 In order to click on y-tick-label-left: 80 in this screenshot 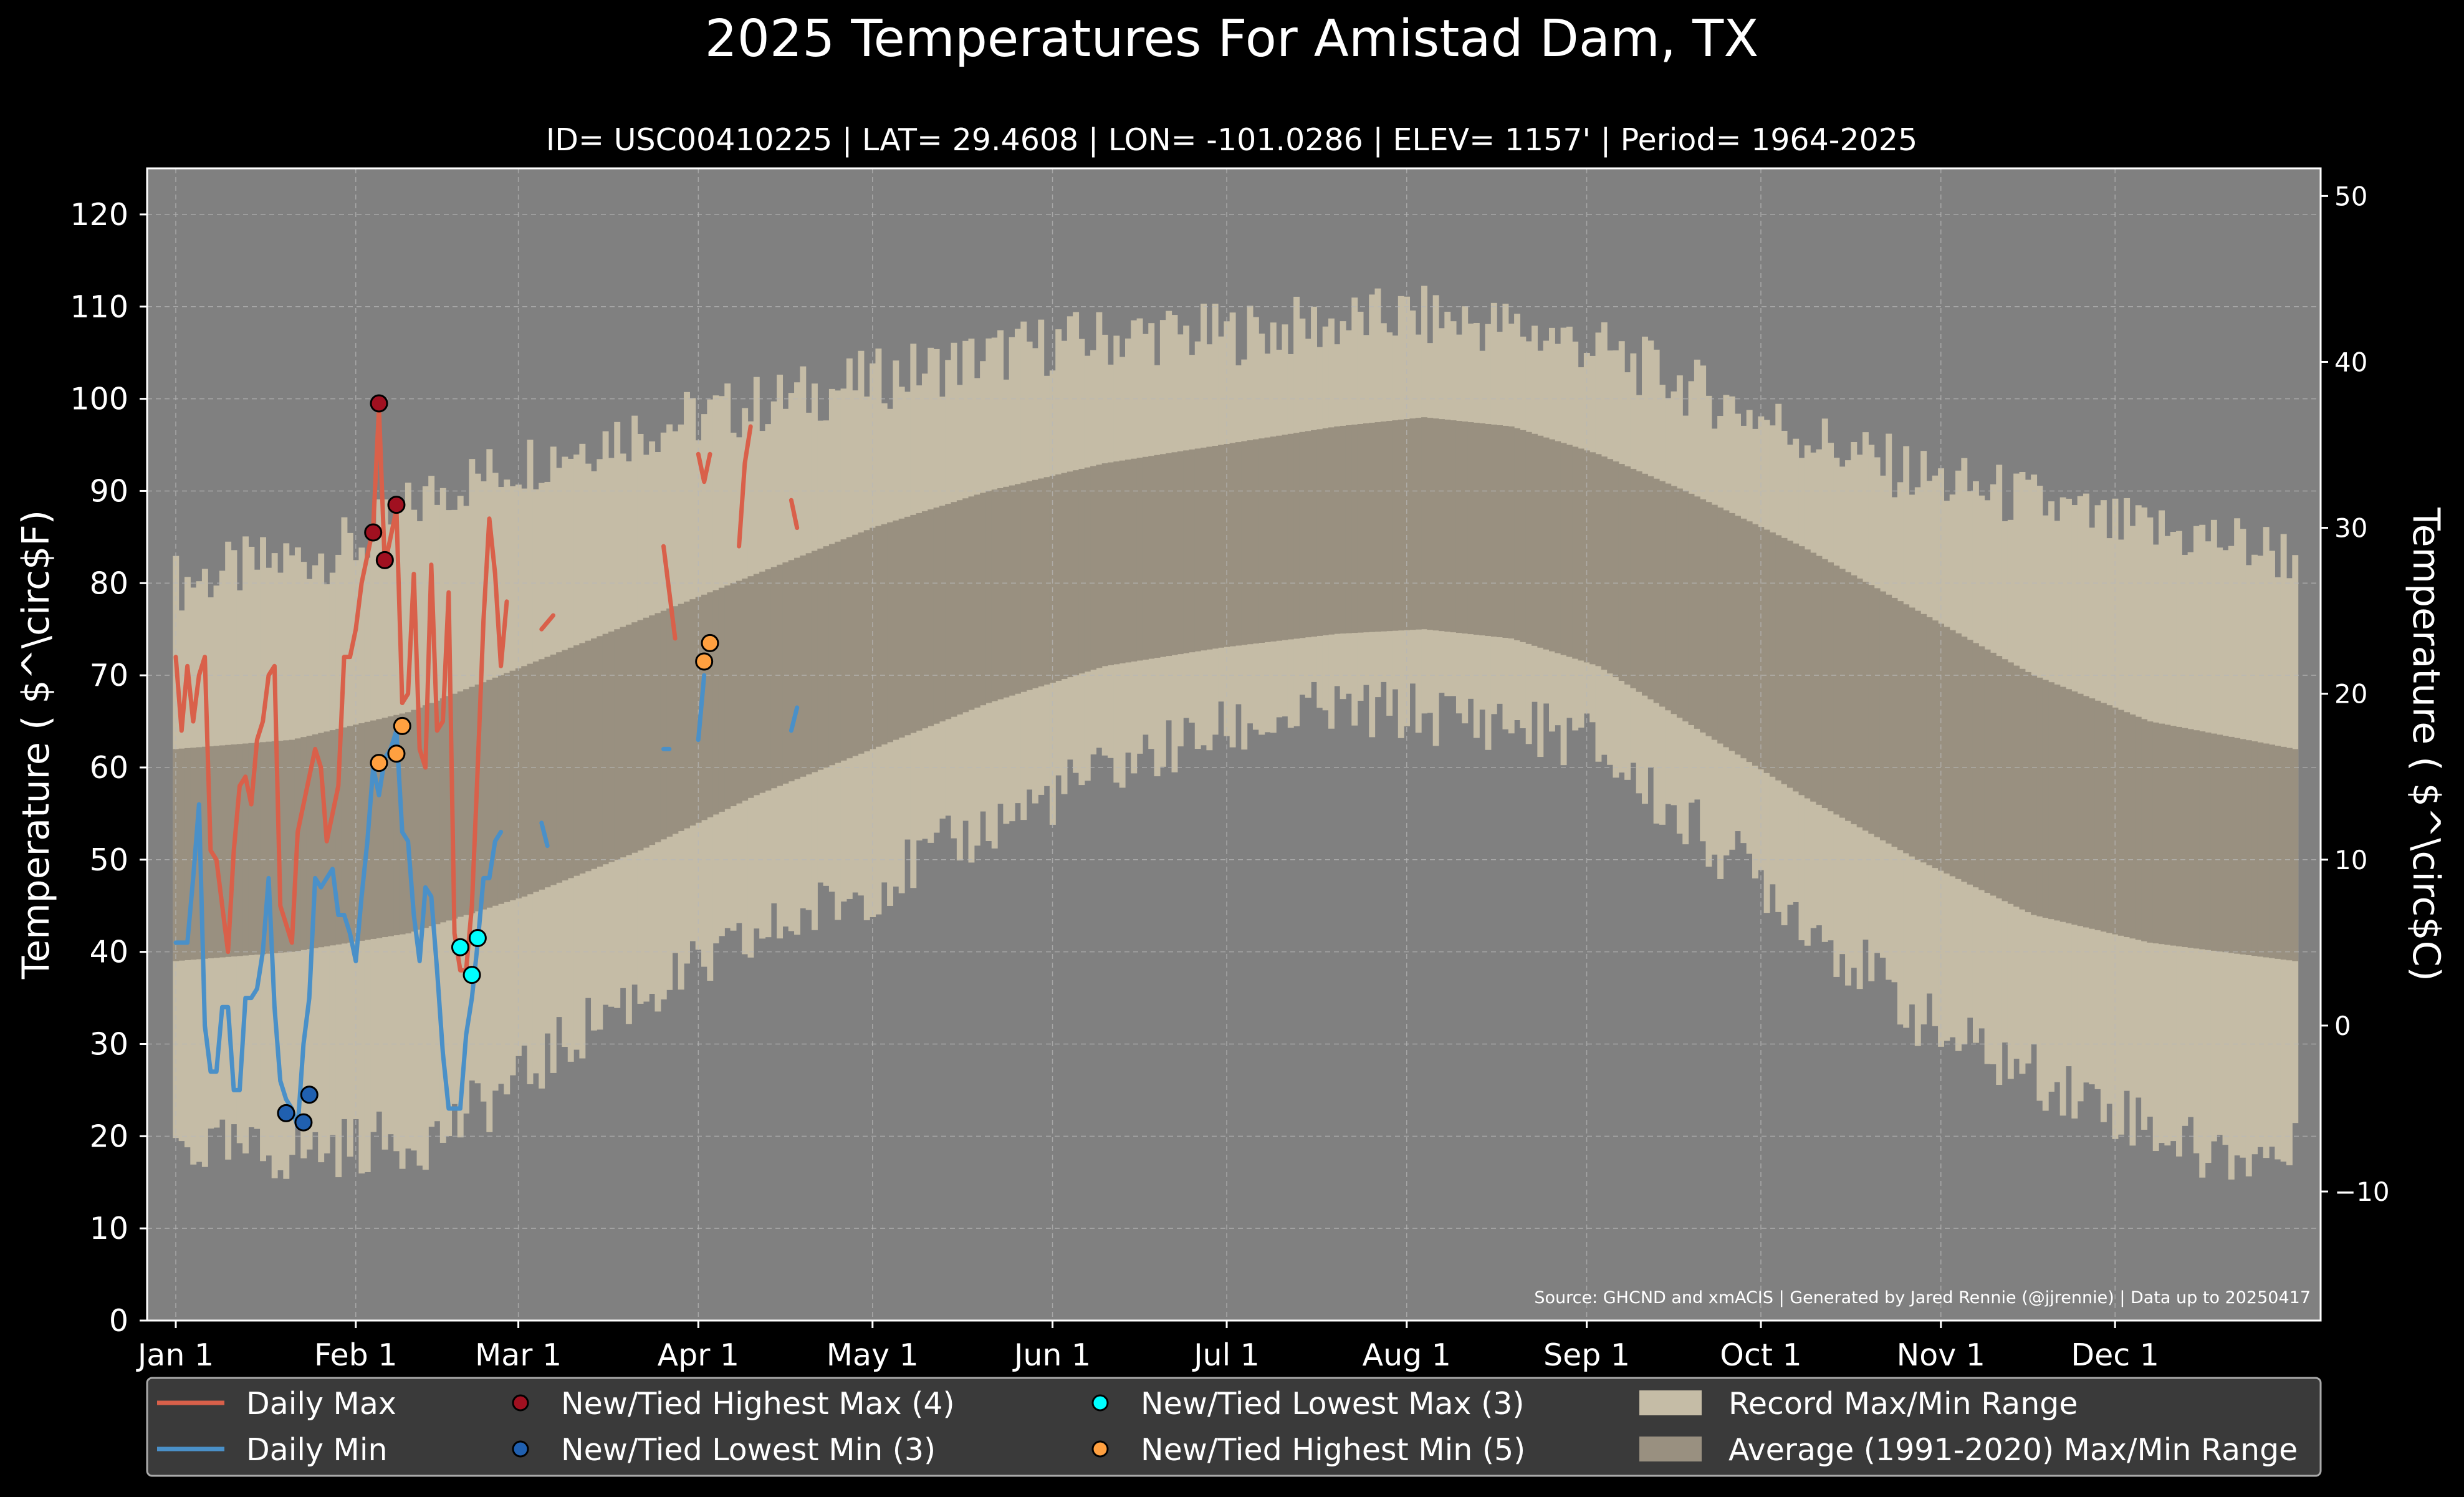, I will do `click(109, 583)`.